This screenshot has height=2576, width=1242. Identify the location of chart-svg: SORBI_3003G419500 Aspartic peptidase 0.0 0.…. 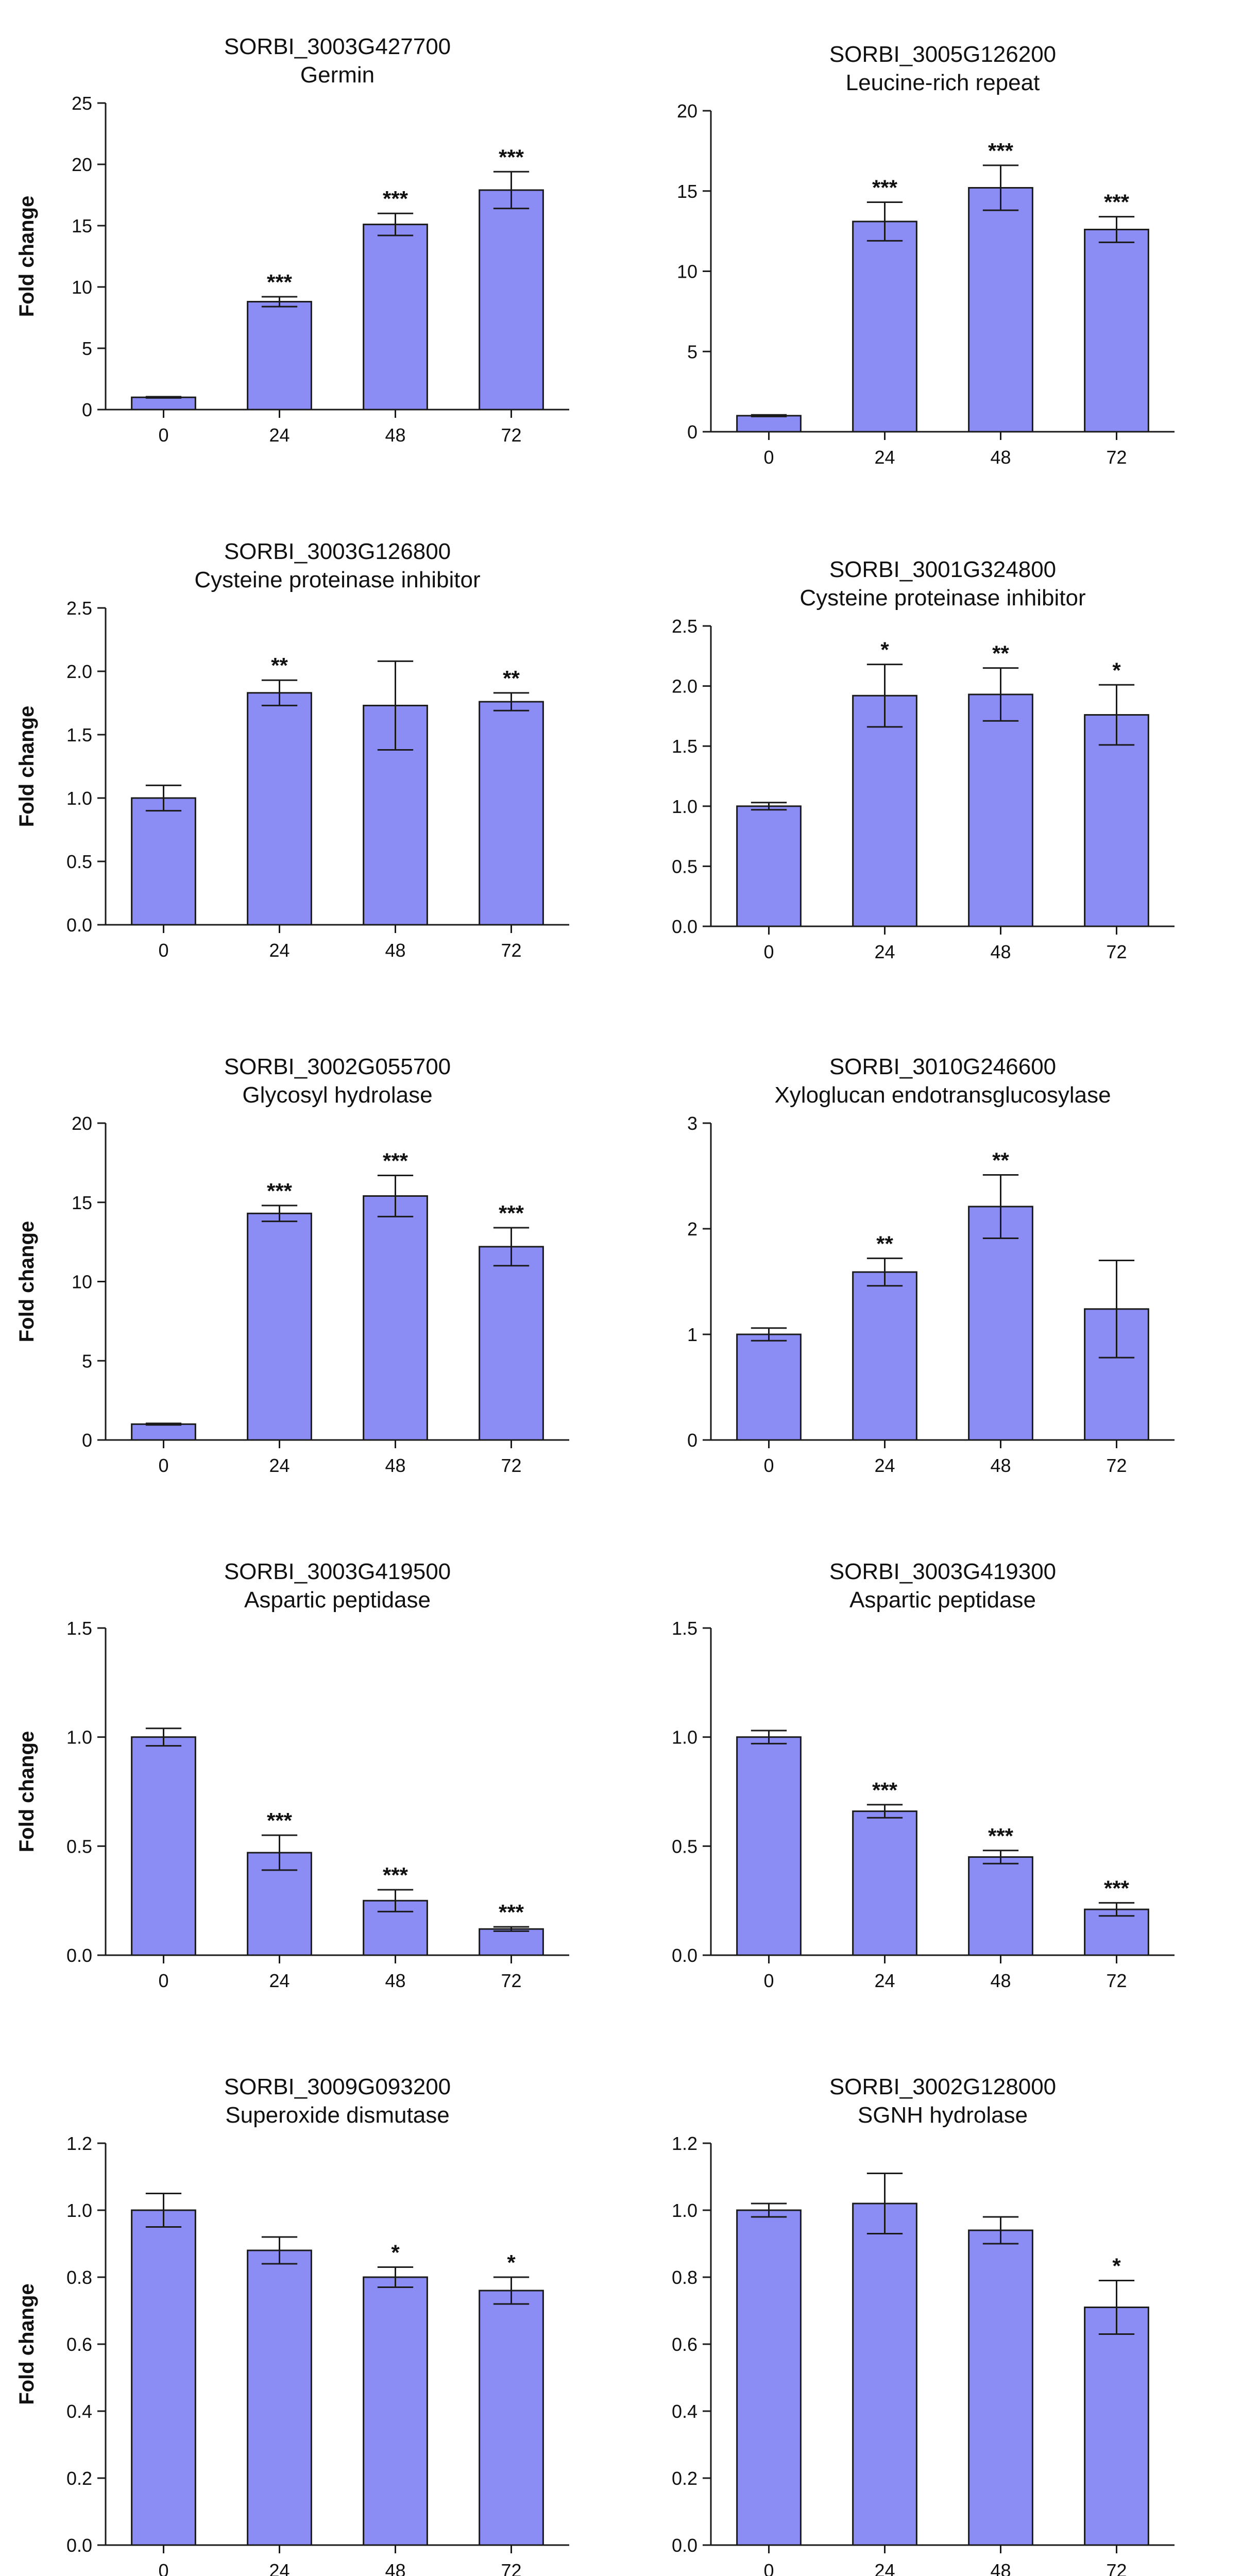
(292, 1775).